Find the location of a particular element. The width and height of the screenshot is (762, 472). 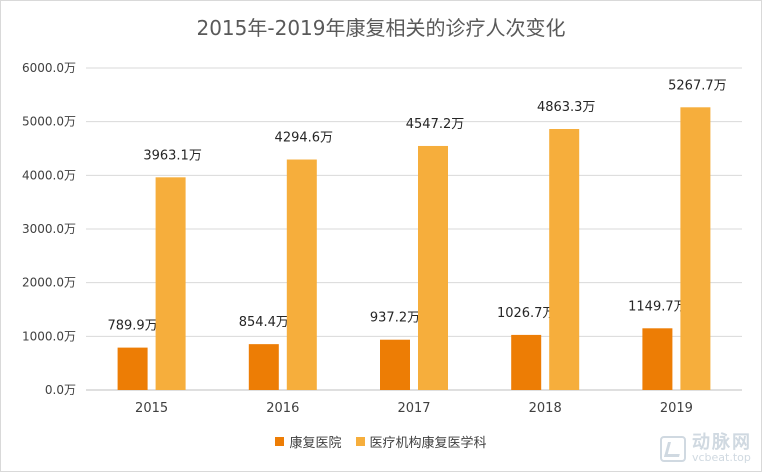

data-label: 854.4万 is located at coordinates (264, 322).